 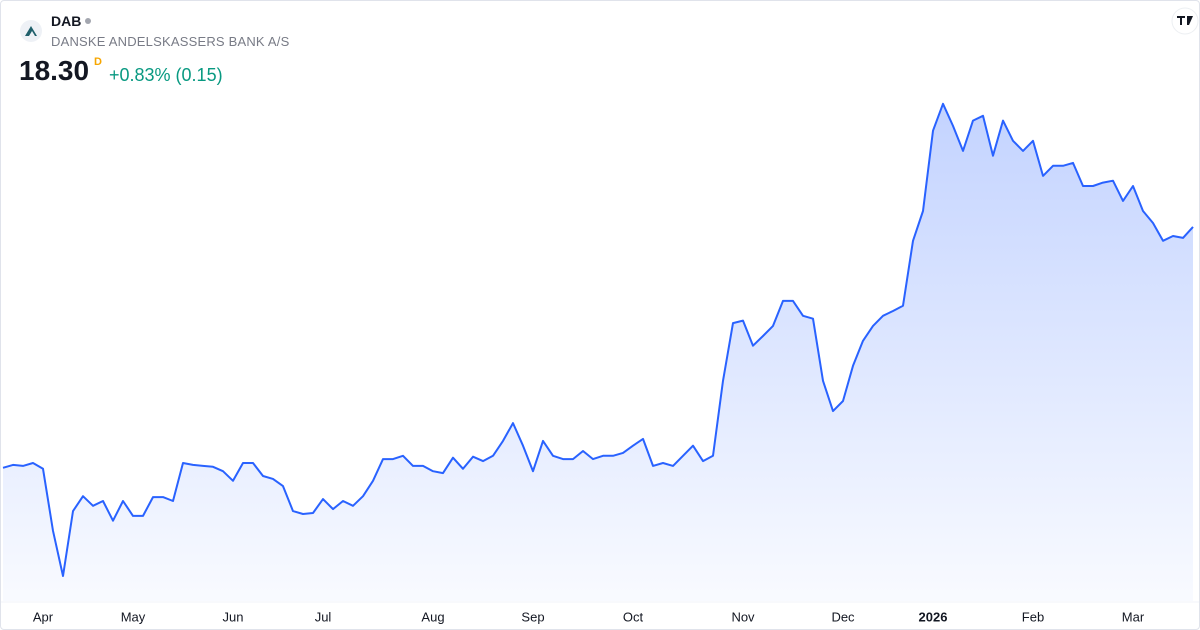 I want to click on x-tick-label: Feb, so click(x=1033, y=616).